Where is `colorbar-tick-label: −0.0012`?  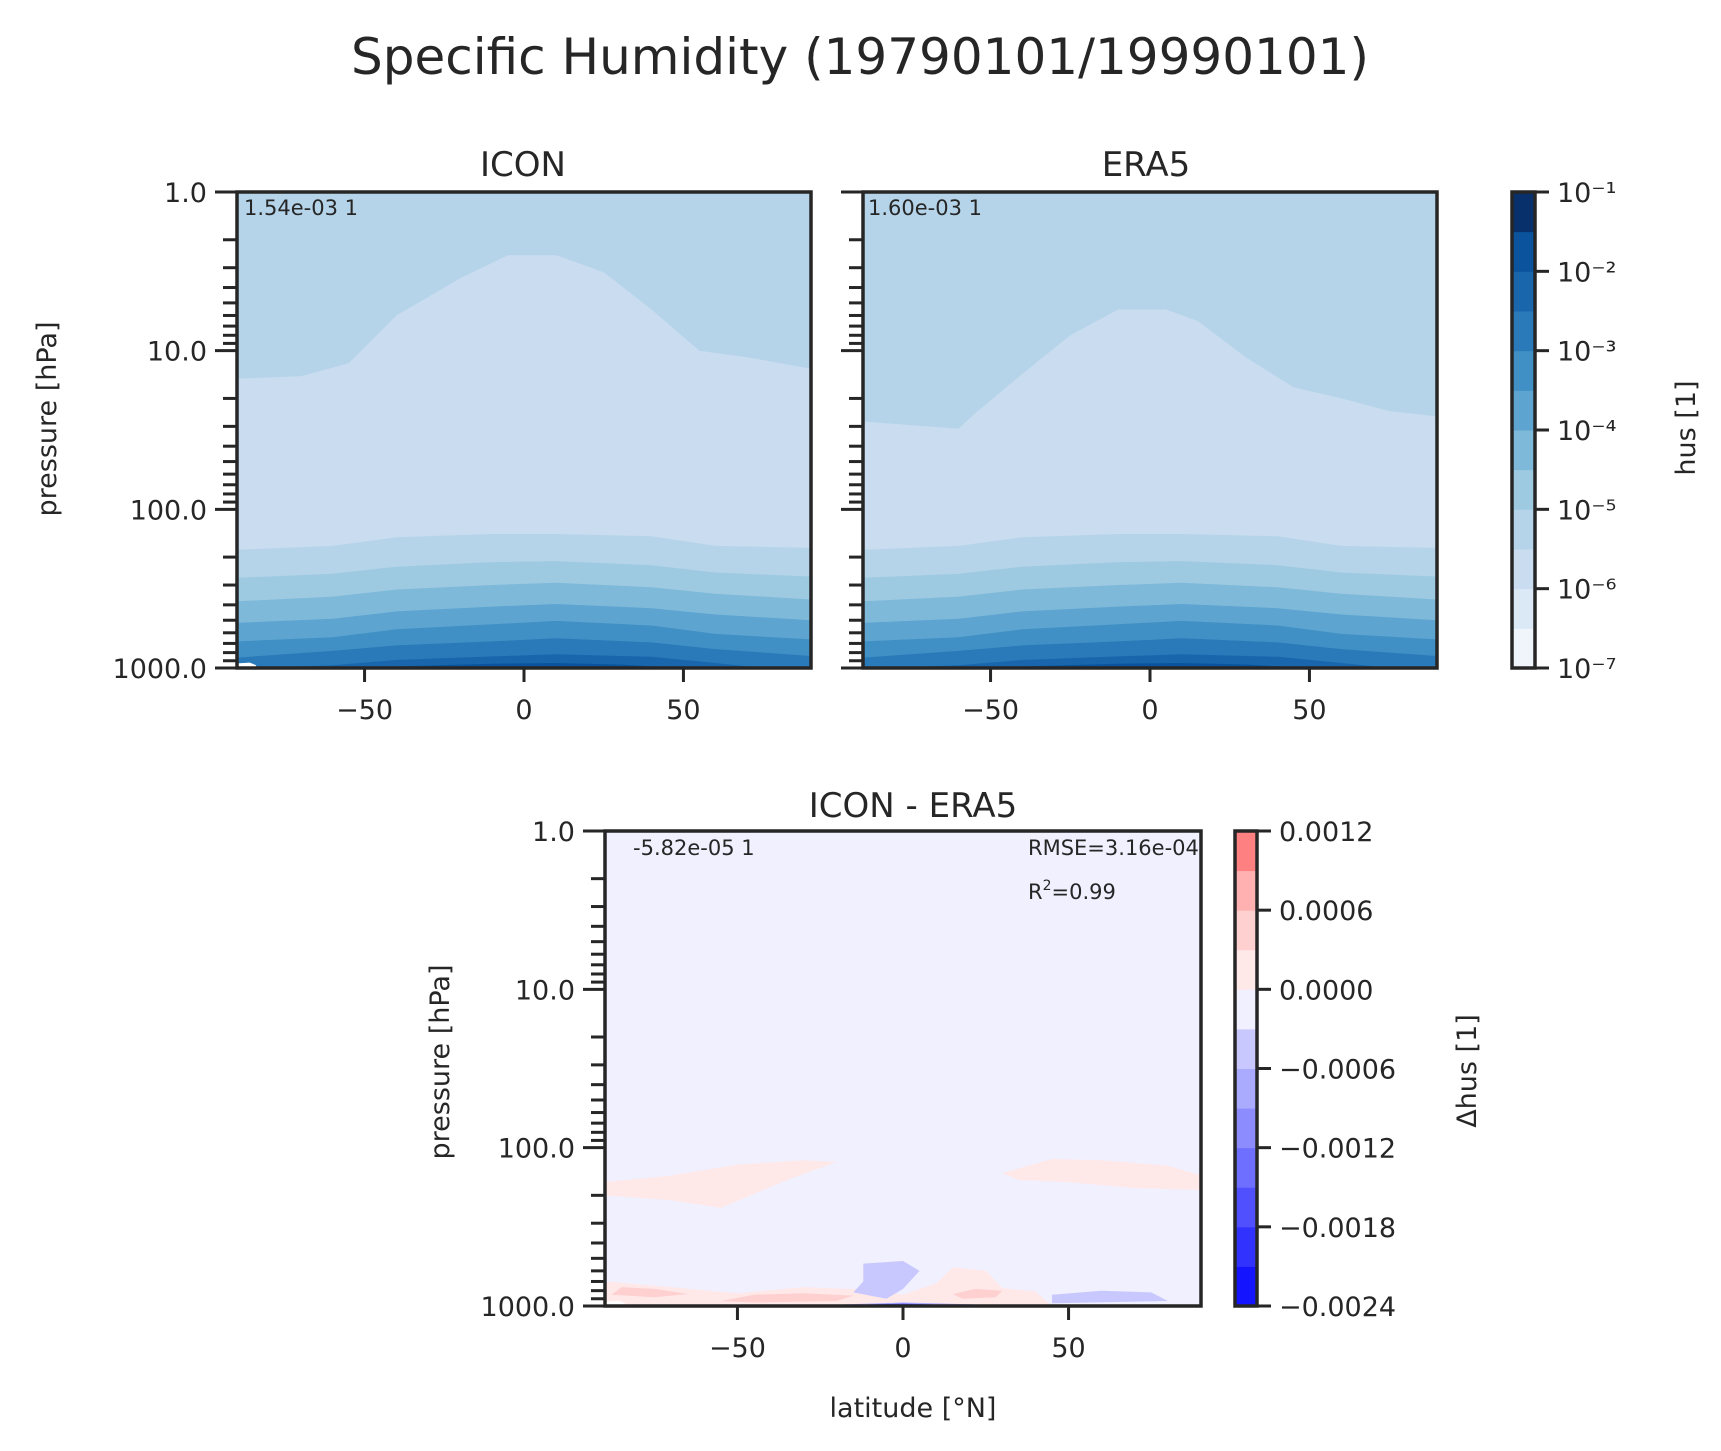 colorbar-tick-label: −0.0012 is located at coordinates (1337, 1149).